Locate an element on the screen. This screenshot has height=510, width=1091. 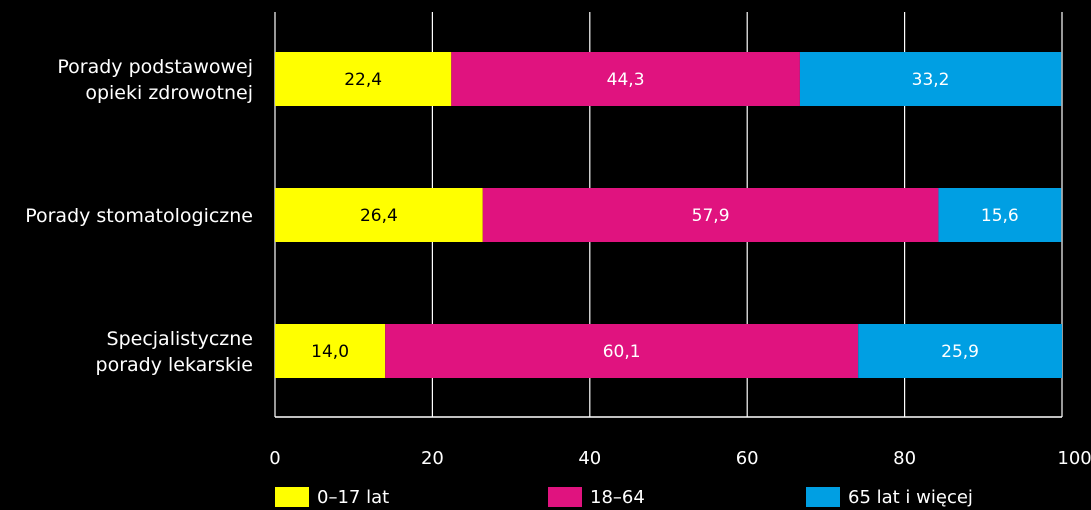
category-label-1-line-2: opieki zdrowotnej is located at coordinates (169, 93).